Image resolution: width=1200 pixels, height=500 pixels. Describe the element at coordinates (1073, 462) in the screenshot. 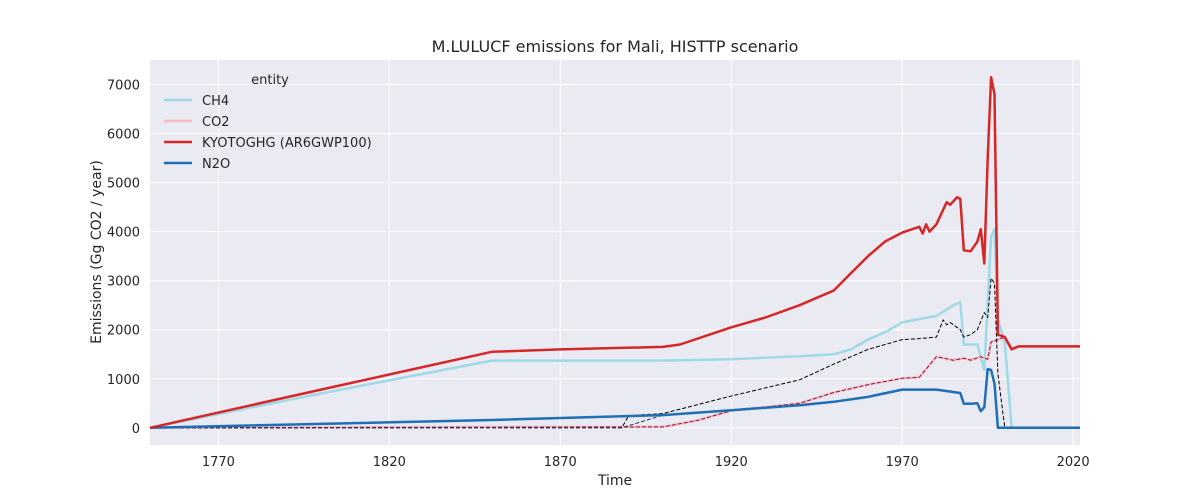

I see `x-tick-label: 2020` at that location.